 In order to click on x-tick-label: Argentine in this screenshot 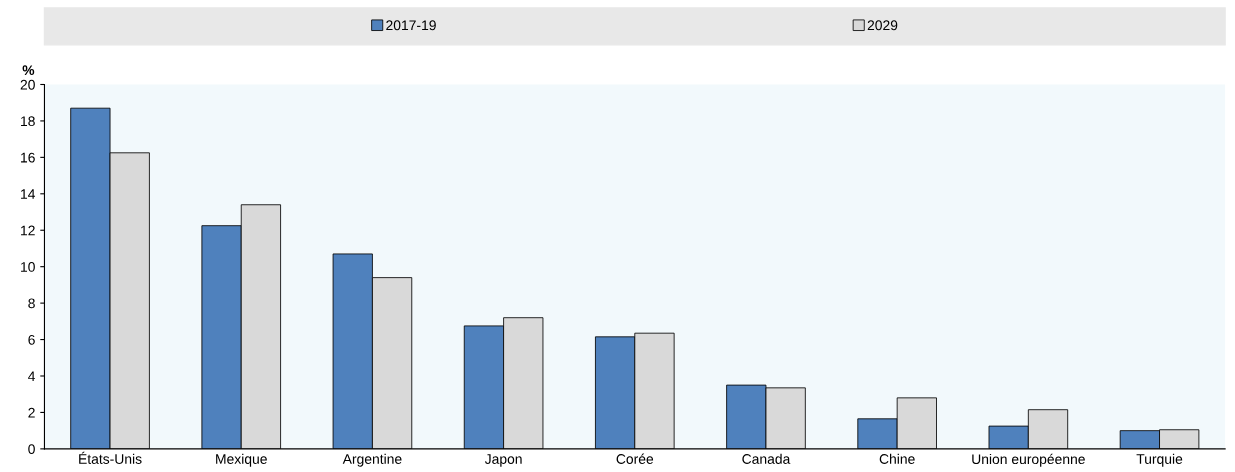, I will do `click(372, 460)`.